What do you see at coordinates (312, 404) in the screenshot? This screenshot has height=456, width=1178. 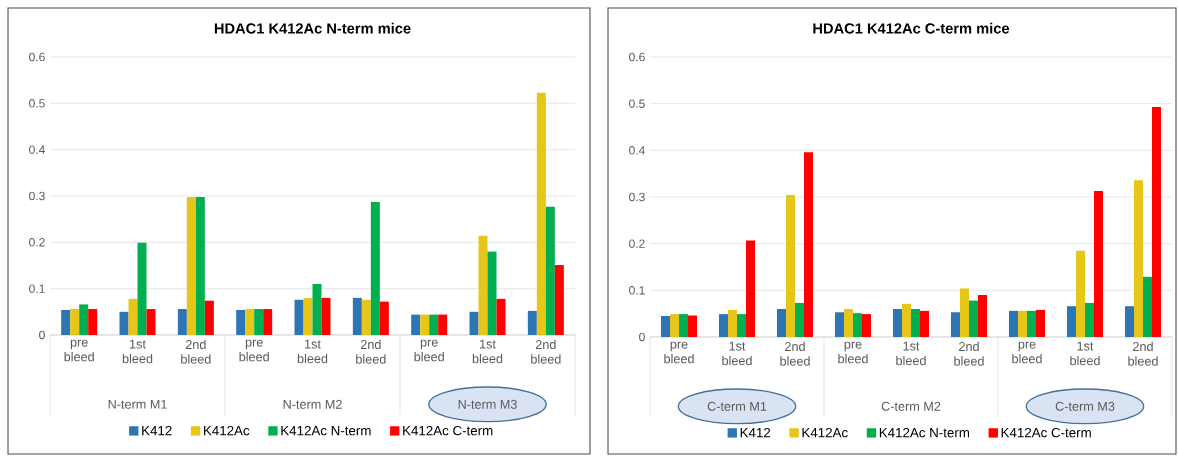 I see `text: N-term M2` at bounding box center [312, 404].